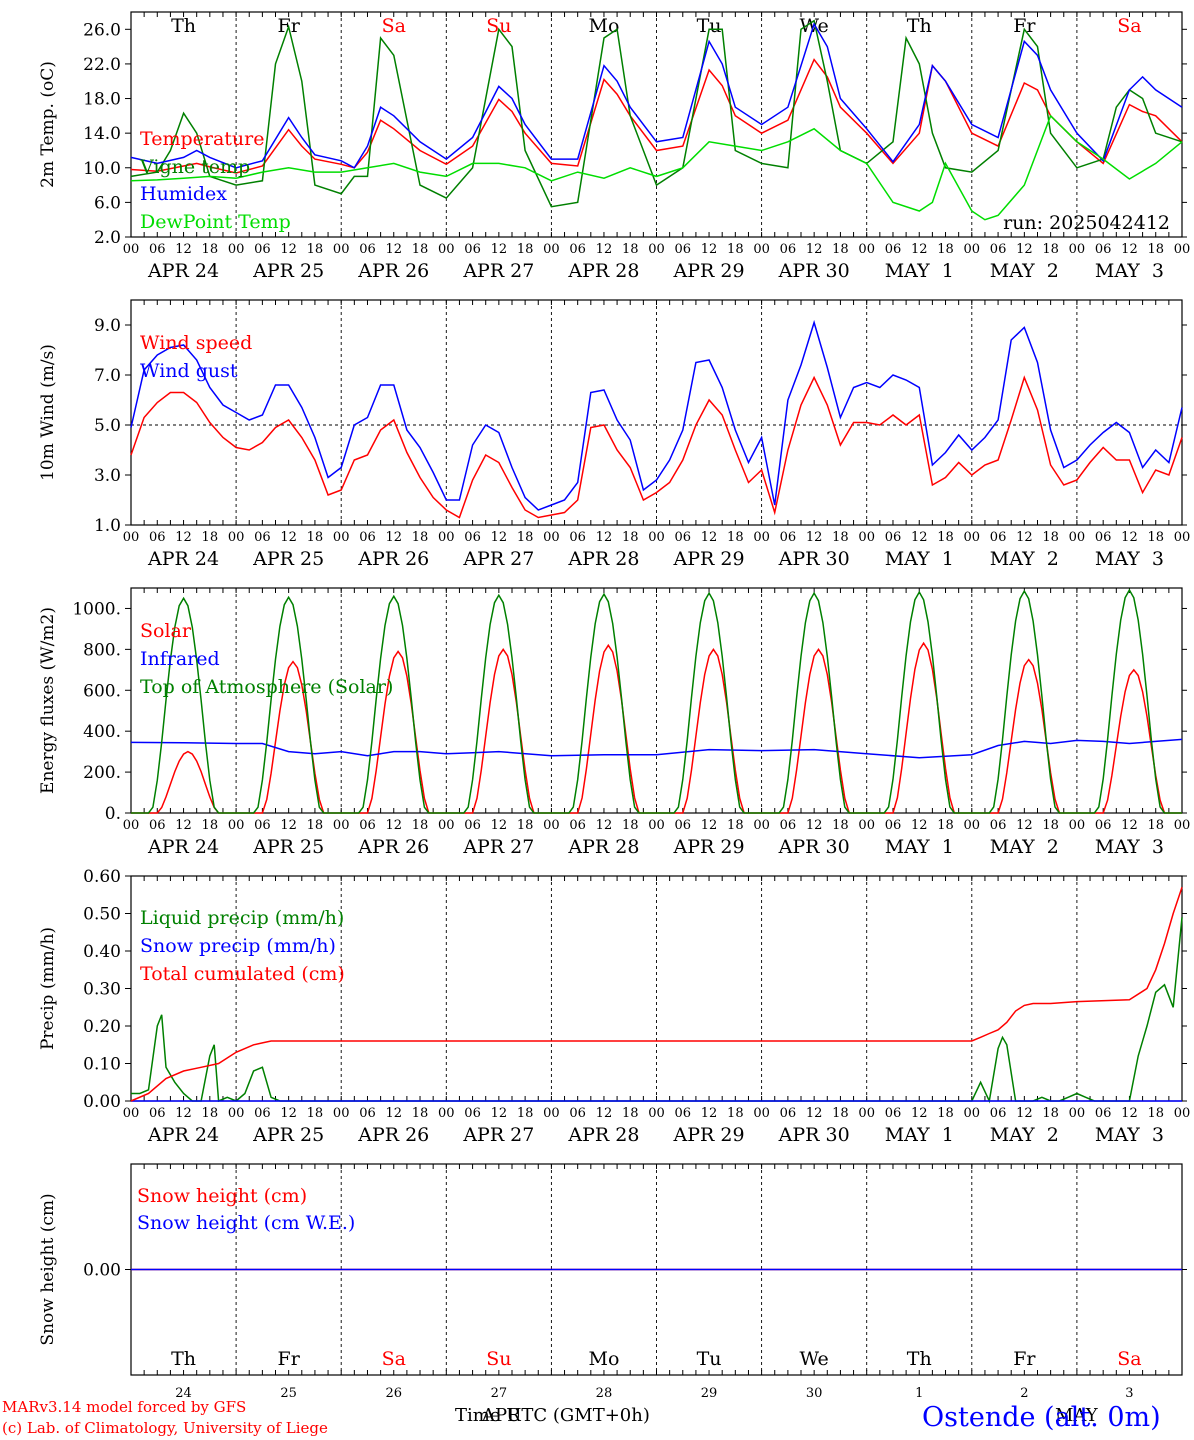  Describe the element at coordinates (1129, 847) in the screenshot. I see `date-label: MAY 3` at that location.